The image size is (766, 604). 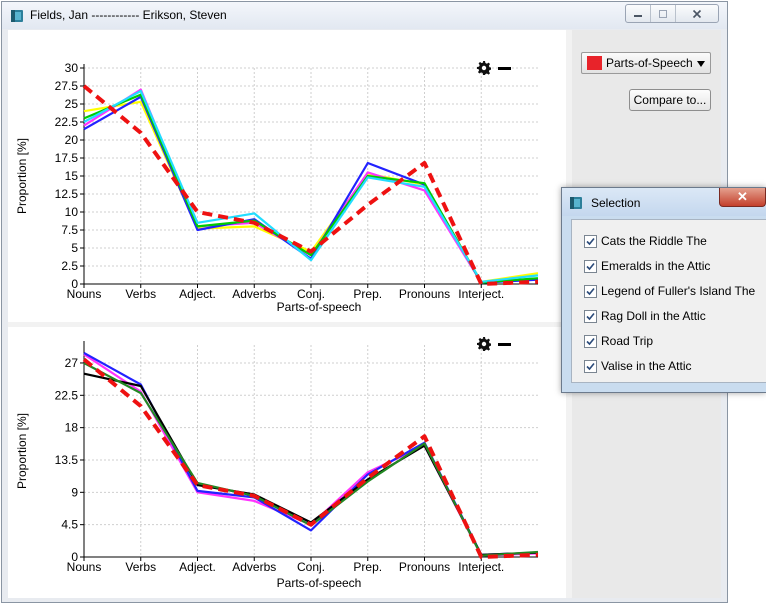 What do you see at coordinates (742, 197) in the screenshot?
I see `selection-close-button: ✕` at bounding box center [742, 197].